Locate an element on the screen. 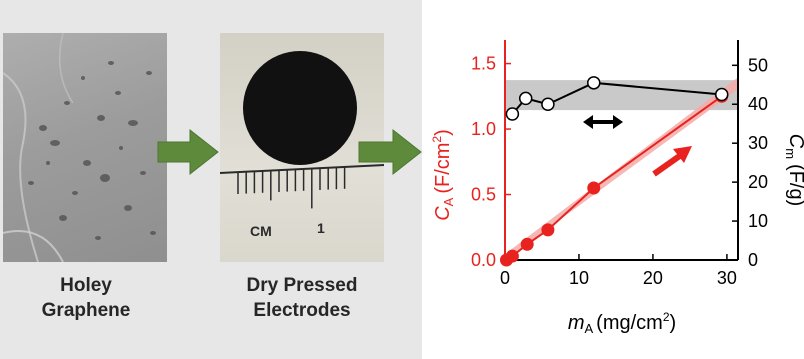  ruler-ticks is located at coordinates (291, 187).